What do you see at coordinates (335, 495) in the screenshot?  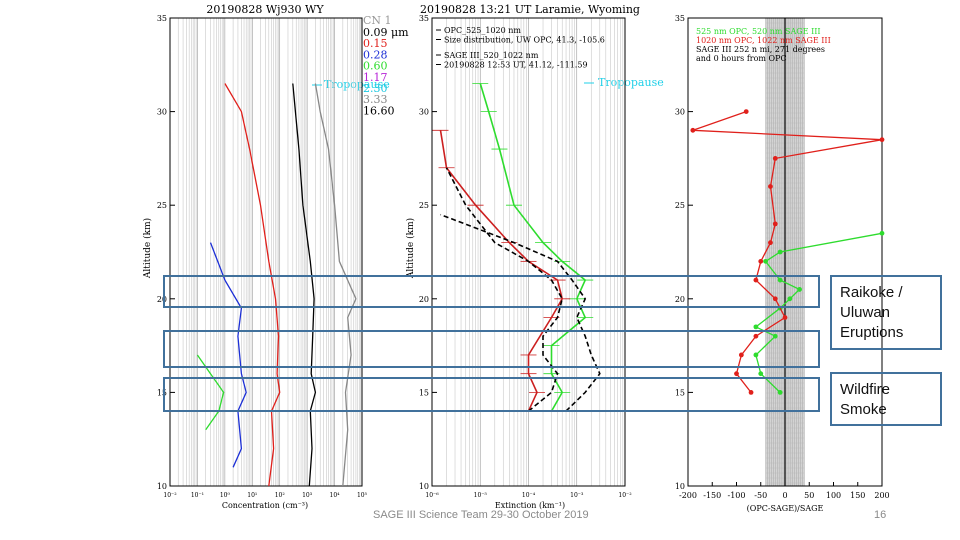 I see `x-tick-label: 10⁴` at bounding box center [335, 495].